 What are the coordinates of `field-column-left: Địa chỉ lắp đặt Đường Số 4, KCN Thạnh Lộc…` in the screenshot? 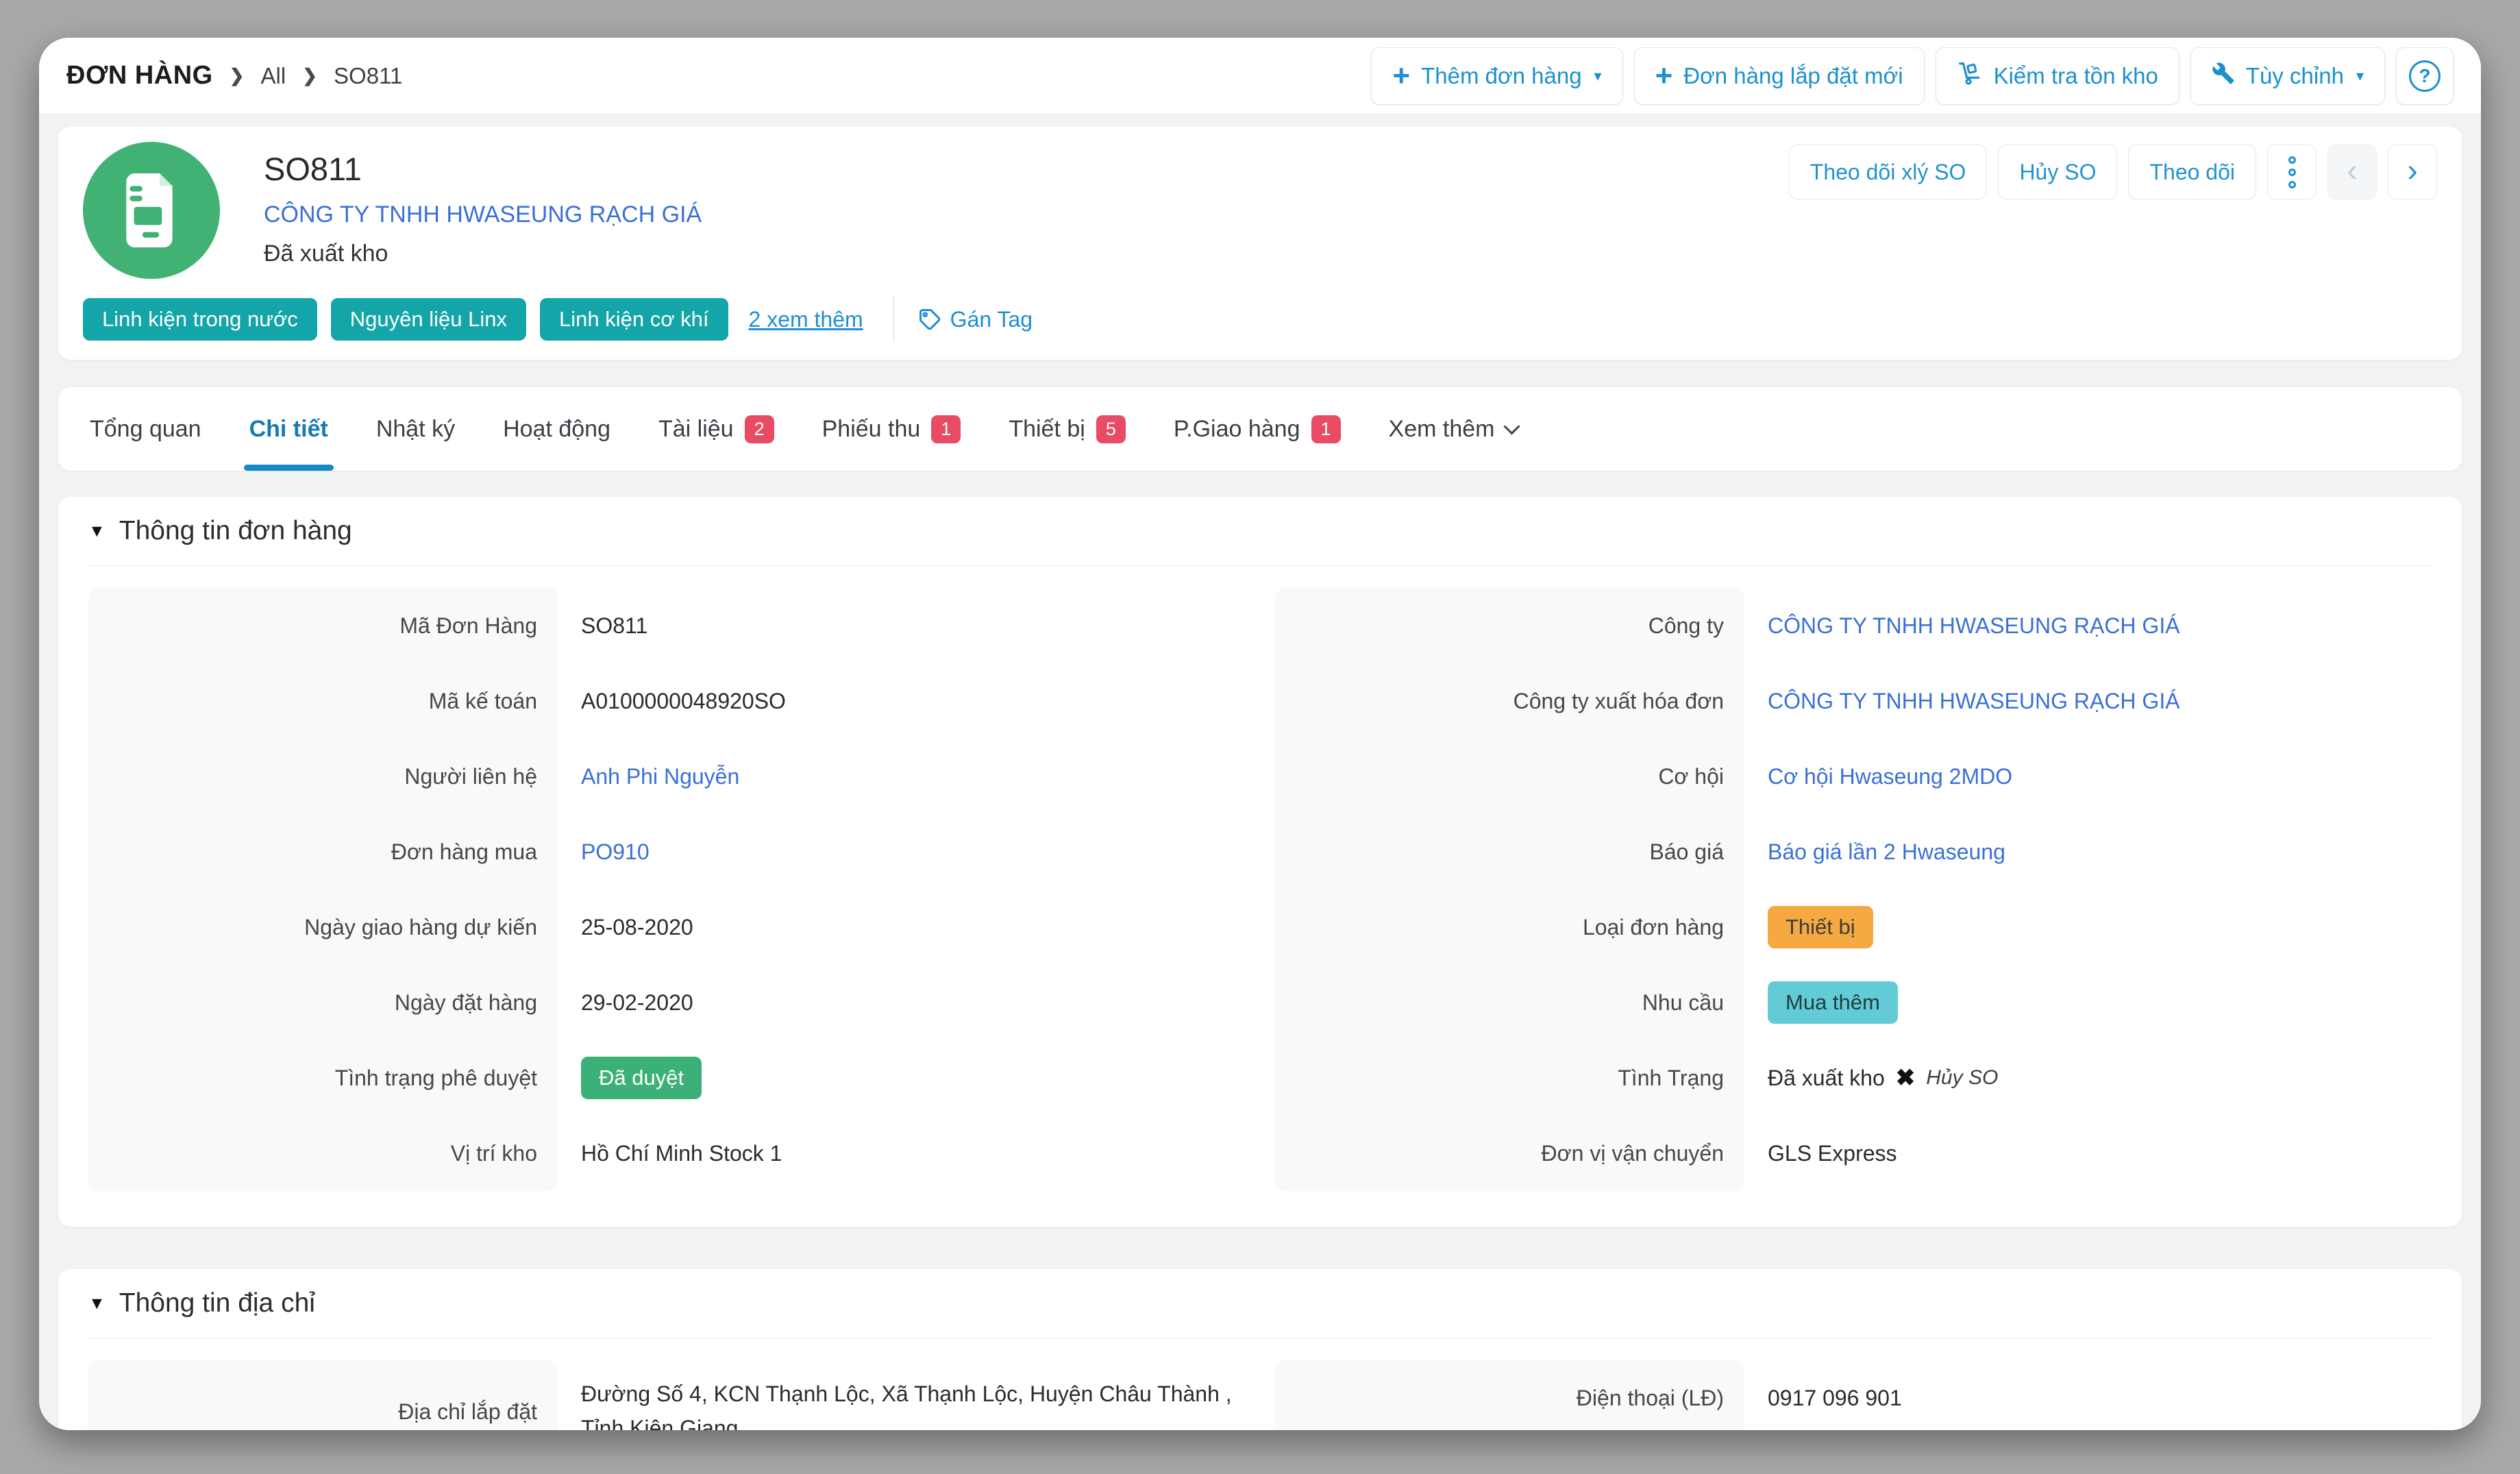 It's located at (666, 1395).